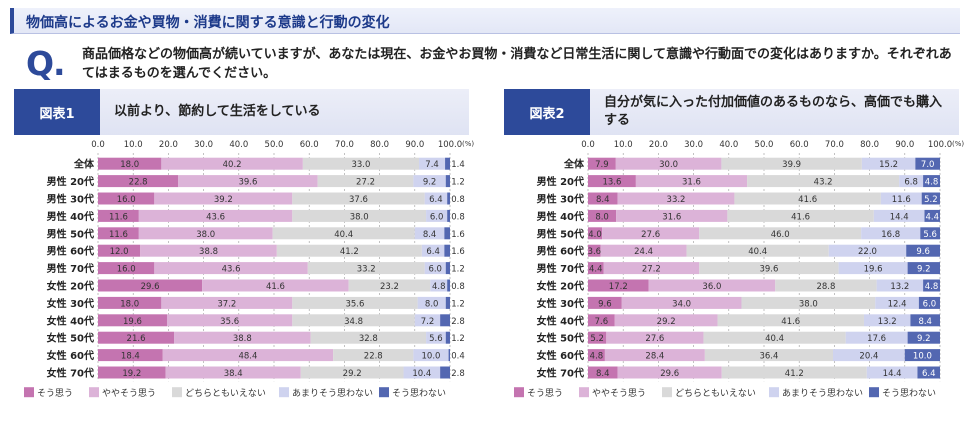 This screenshot has width=970, height=432. Describe the element at coordinates (799, 145) in the screenshot. I see `chart-2-x-tick-label: 60.0` at that location.